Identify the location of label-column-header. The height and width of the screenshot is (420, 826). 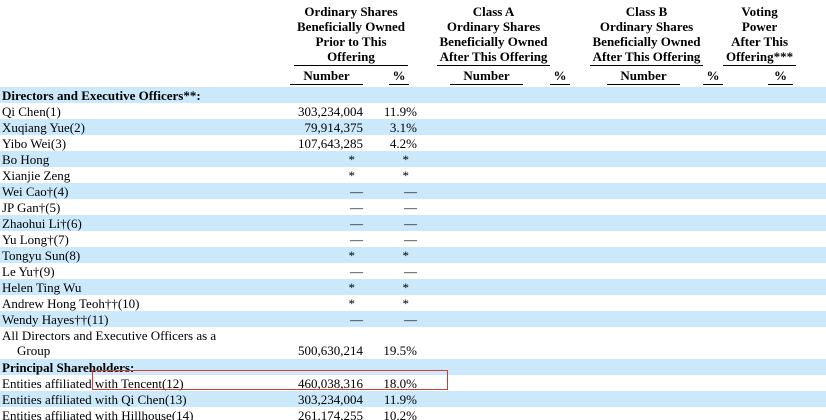
(142, 34).